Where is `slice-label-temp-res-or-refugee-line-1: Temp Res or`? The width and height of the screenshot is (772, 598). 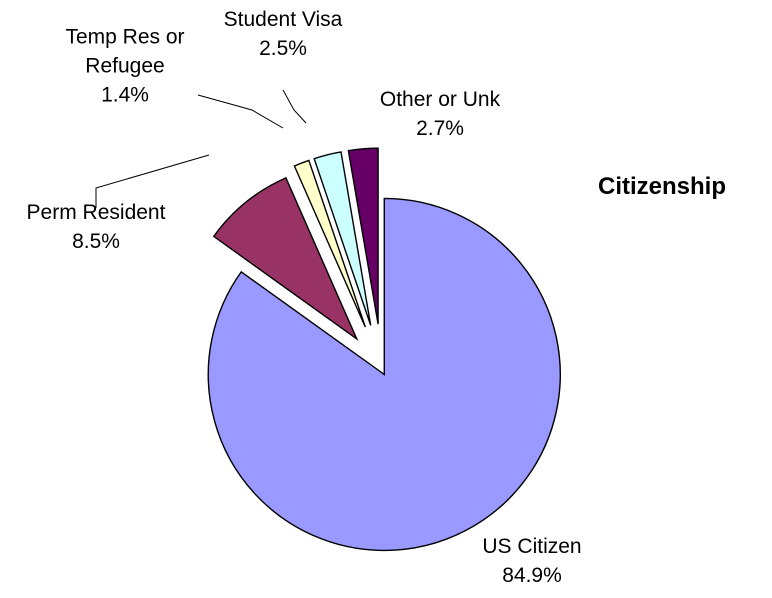
slice-label-temp-res-or-refugee-line-1: Temp Res or is located at coordinates (124, 37).